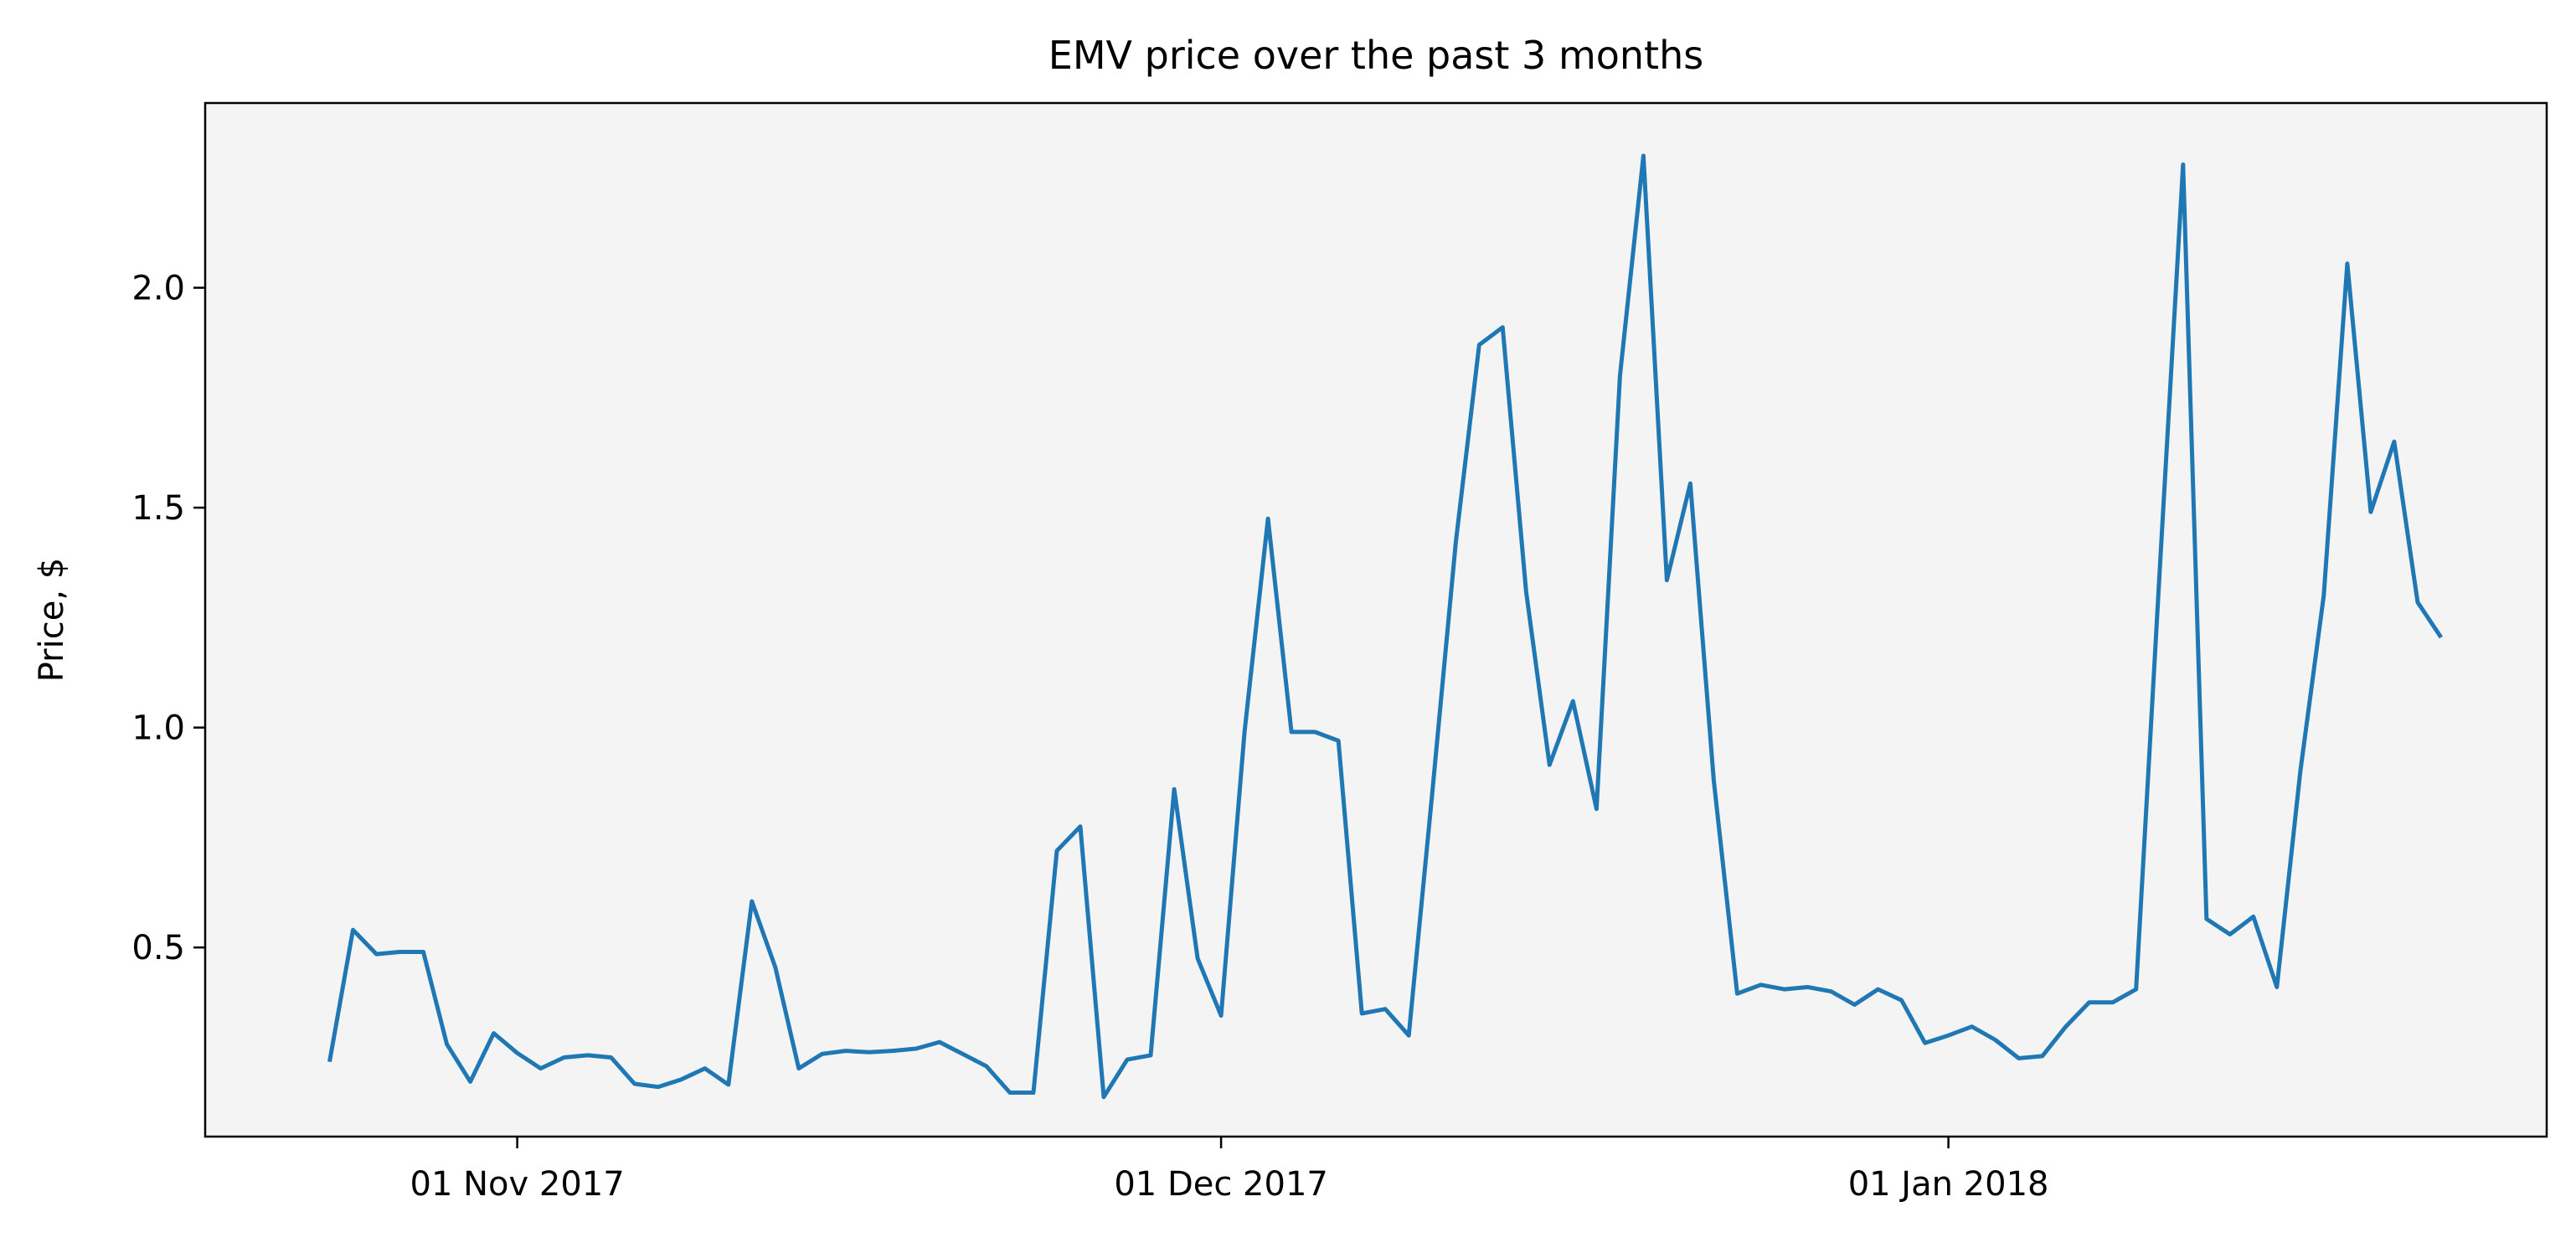 This screenshot has height=1248, width=2576. Describe the element at coordinates (1221, 1184) in the screenshot. I see `x-tick-label: 01 Dec 2017` at that location.